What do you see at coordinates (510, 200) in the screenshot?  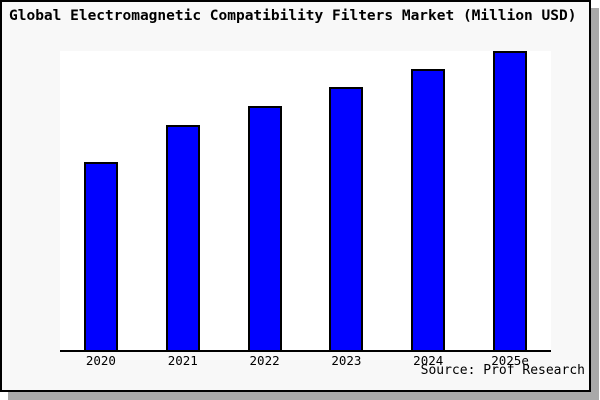 I see `bar-2025e` at bounding box center [510, 200].